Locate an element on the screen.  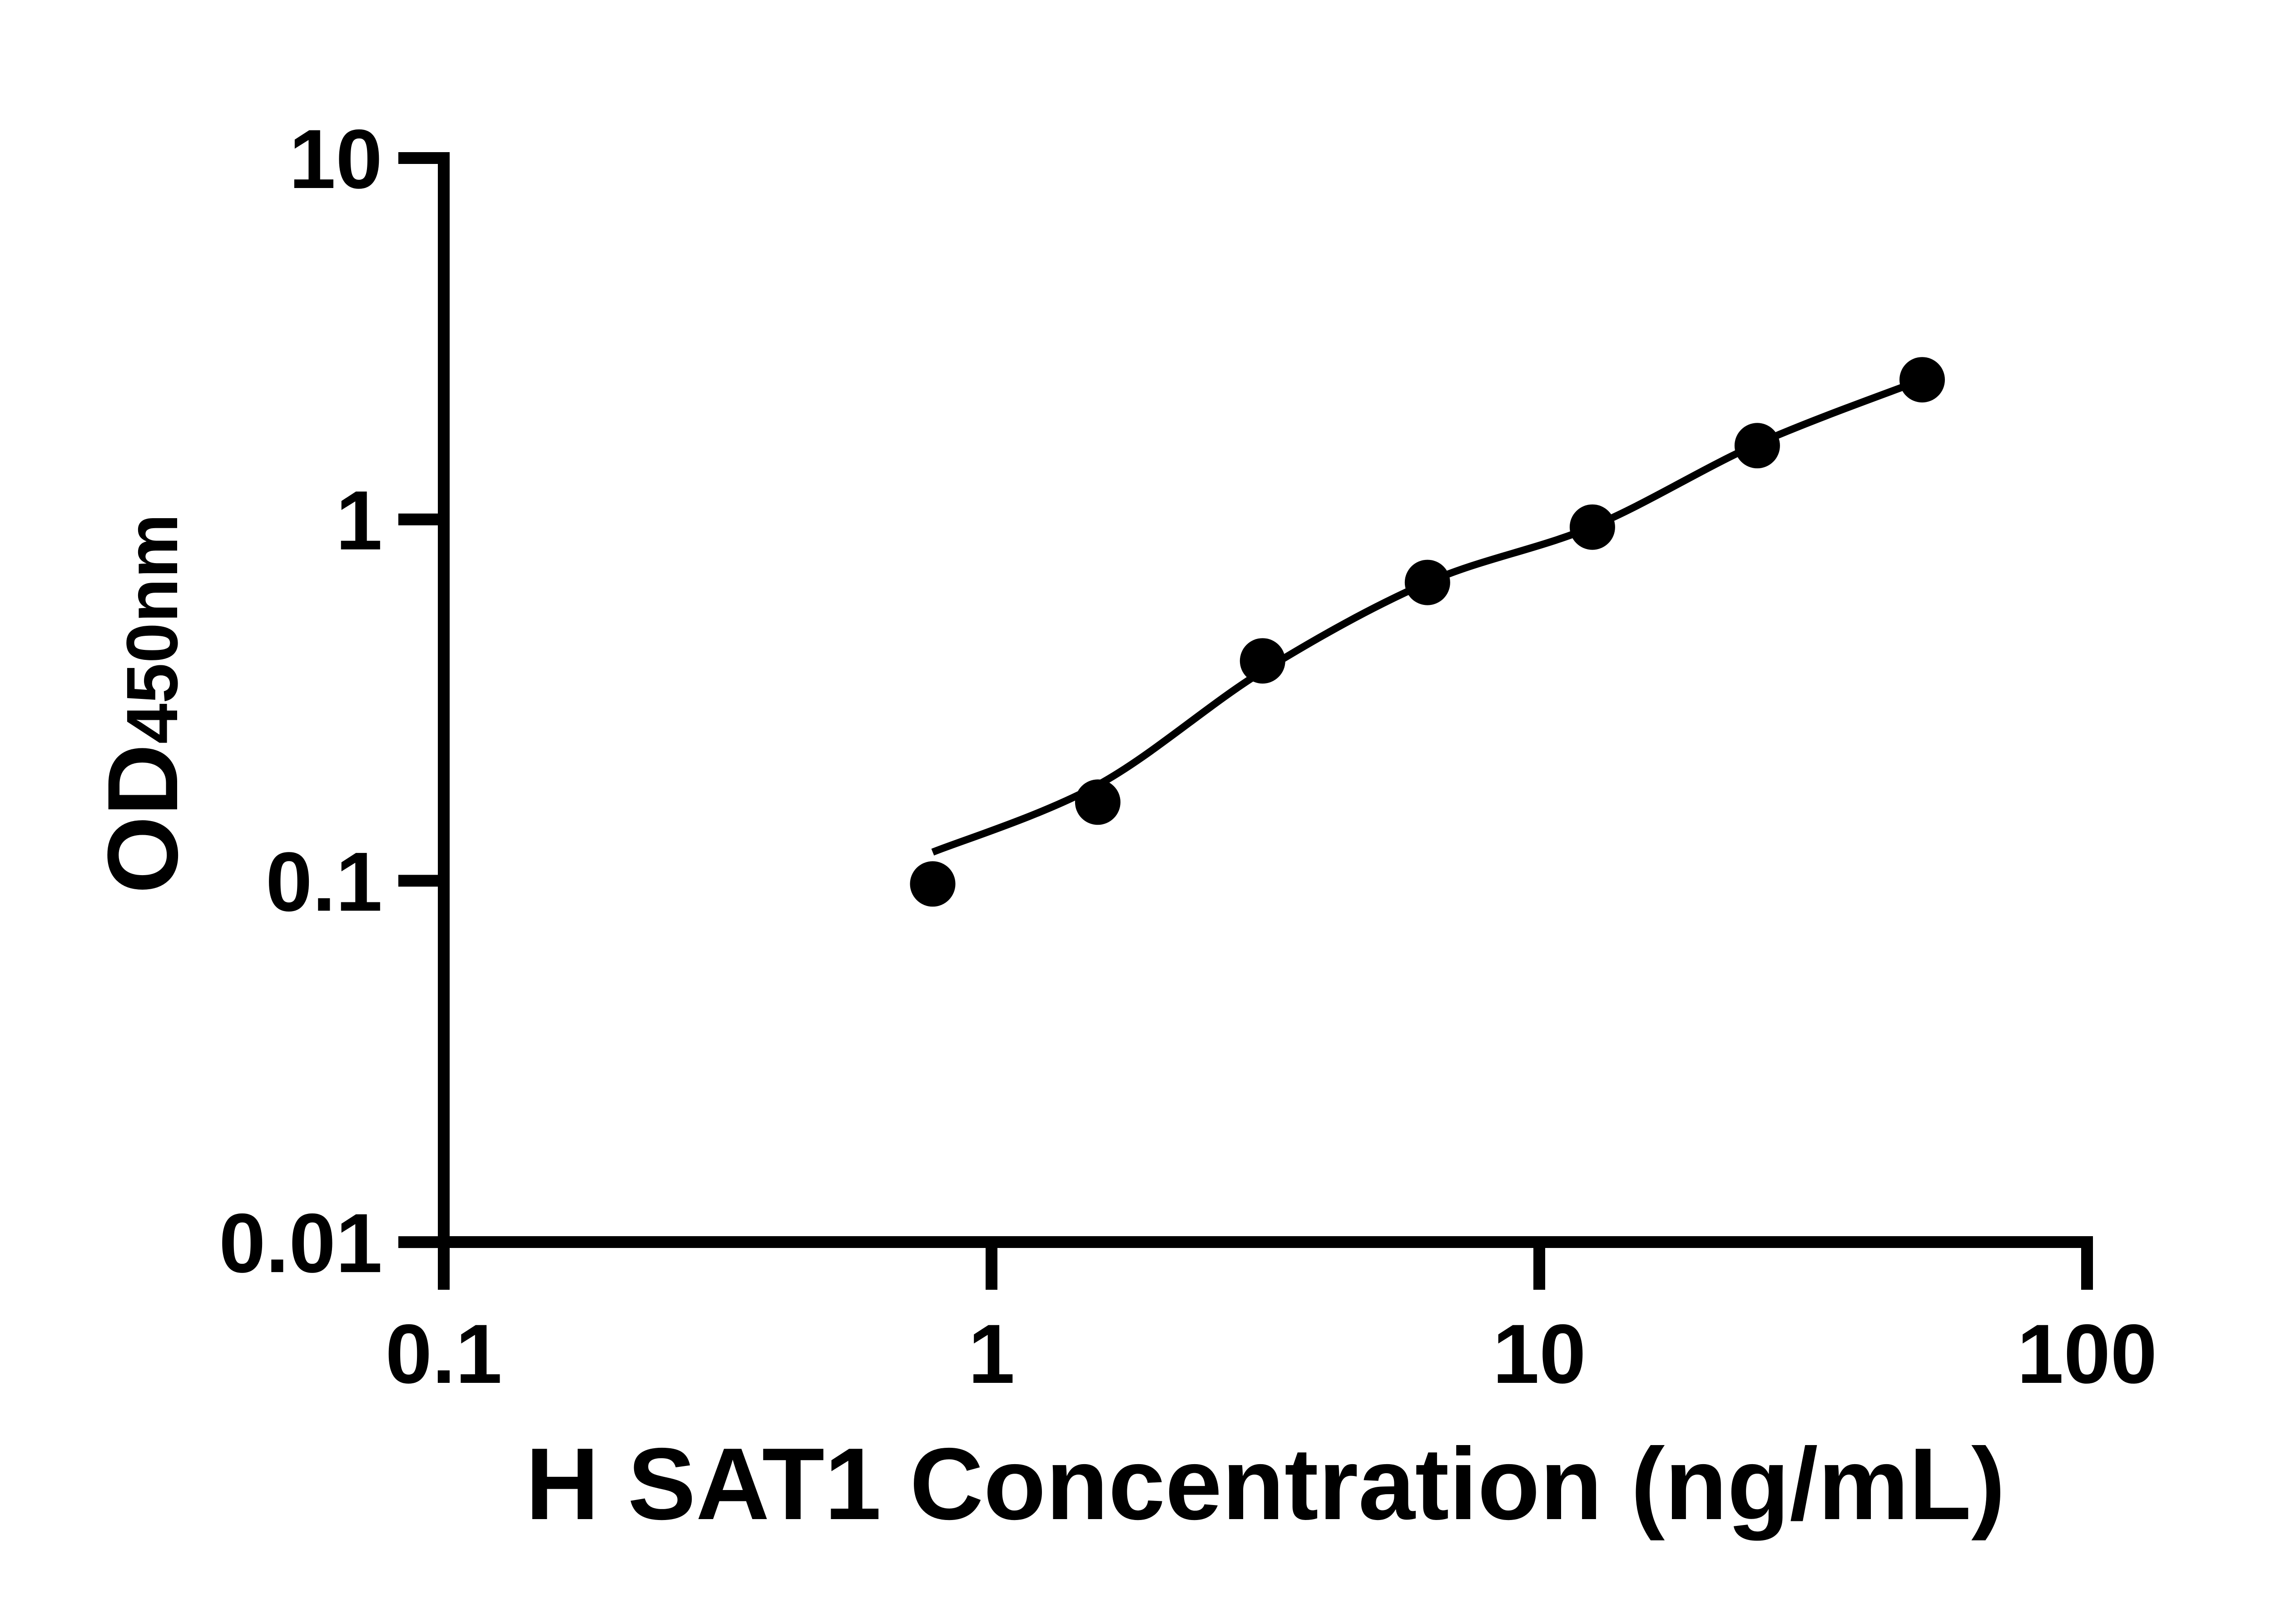
x-tick-label-100: 100 is located at coordinates (2087, 1354).